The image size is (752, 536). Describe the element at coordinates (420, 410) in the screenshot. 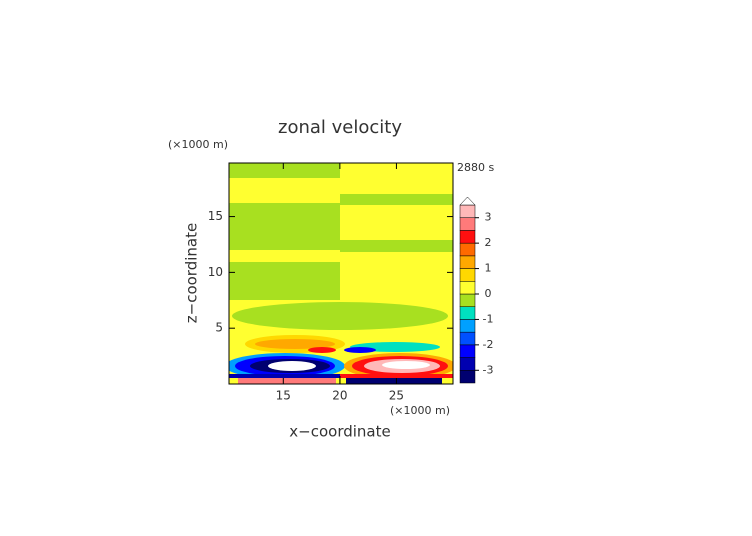

I see `x-unit: (×1000 m)` at that location.